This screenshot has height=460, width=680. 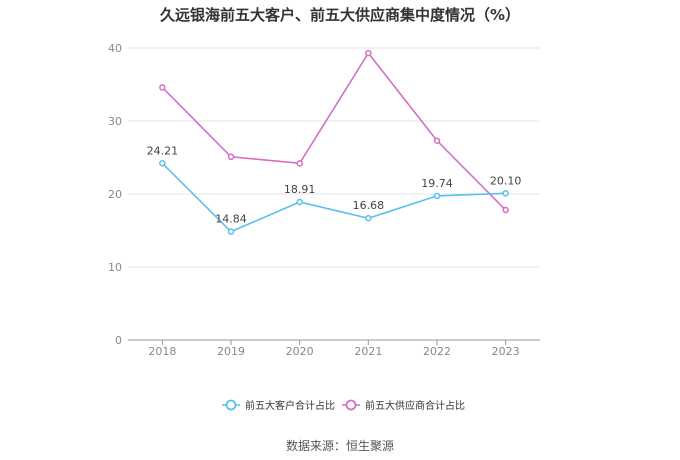 What do you see at coordinates (115, 48) in the screenshot?
I see `y-tick-label: 40` at bounding box center [115, 48].